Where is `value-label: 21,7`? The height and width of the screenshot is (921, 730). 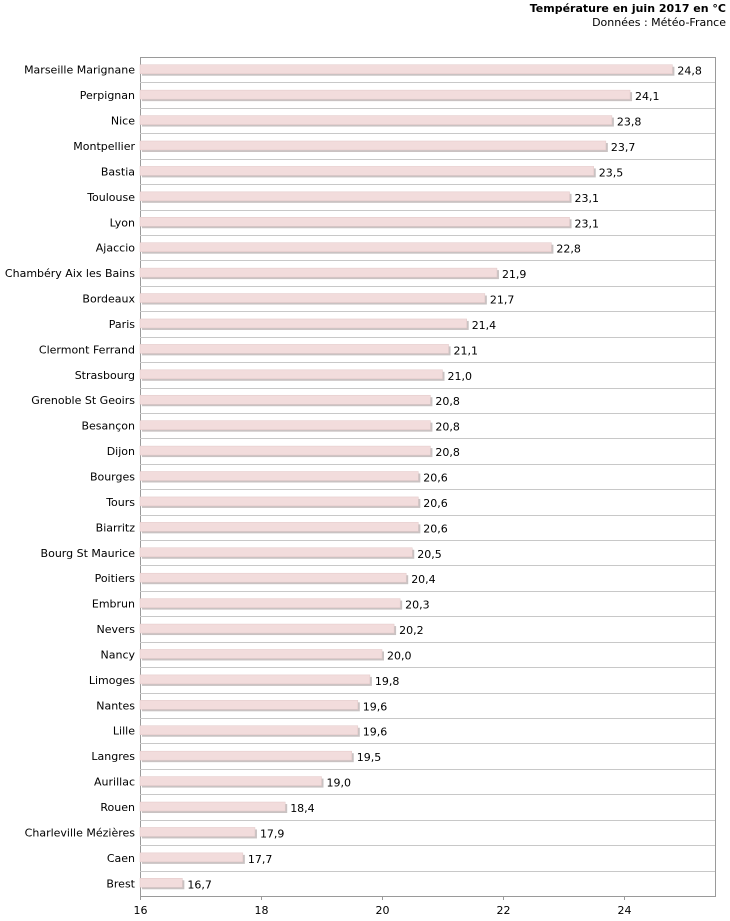 value-label: 21,7 is located at coordinates (502, 300).